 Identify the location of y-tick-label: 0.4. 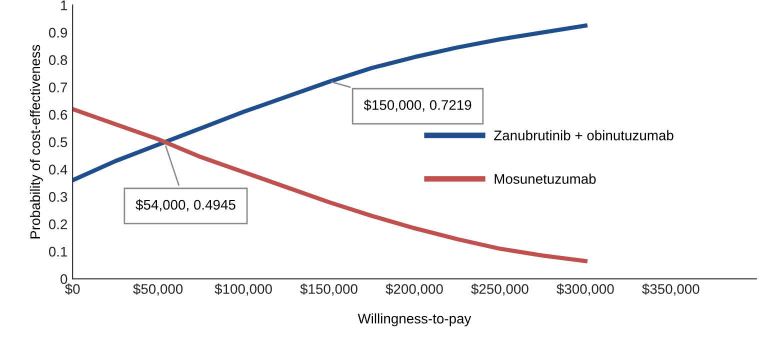
(58, 169).